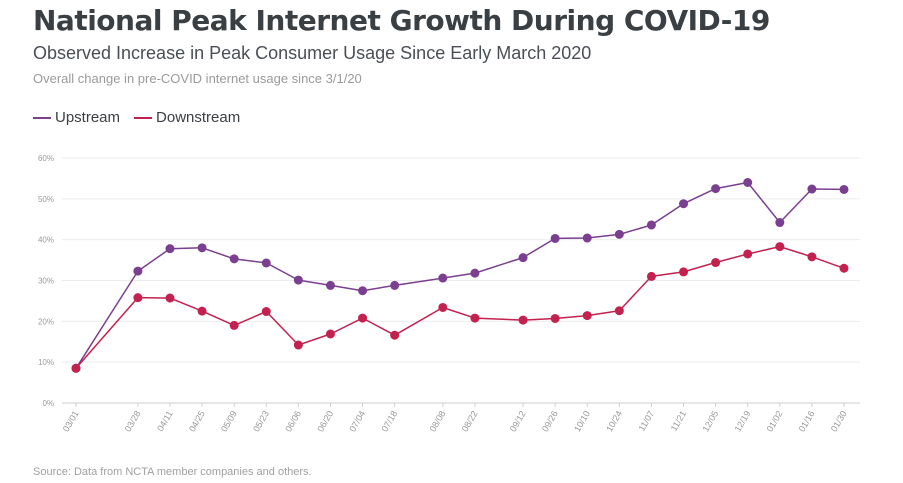 This screenshot has height=483, width=903. What do you see at coordinates (197, 421) in the screenshot?
I see `x-tick-label: 04/25` at bounding box center [197, 421].